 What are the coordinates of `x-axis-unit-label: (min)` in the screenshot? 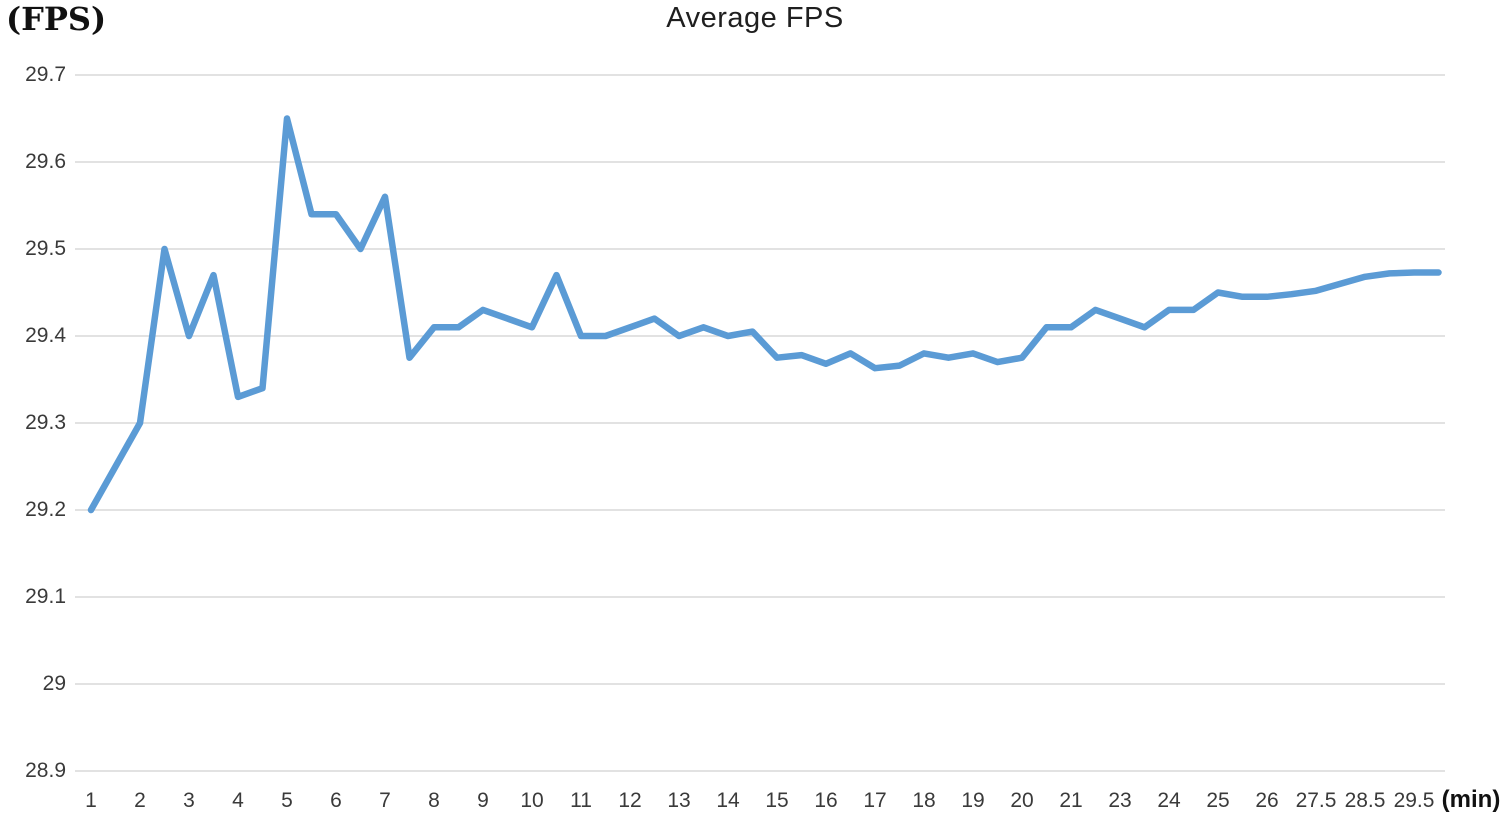 It's located at (1471, 799).